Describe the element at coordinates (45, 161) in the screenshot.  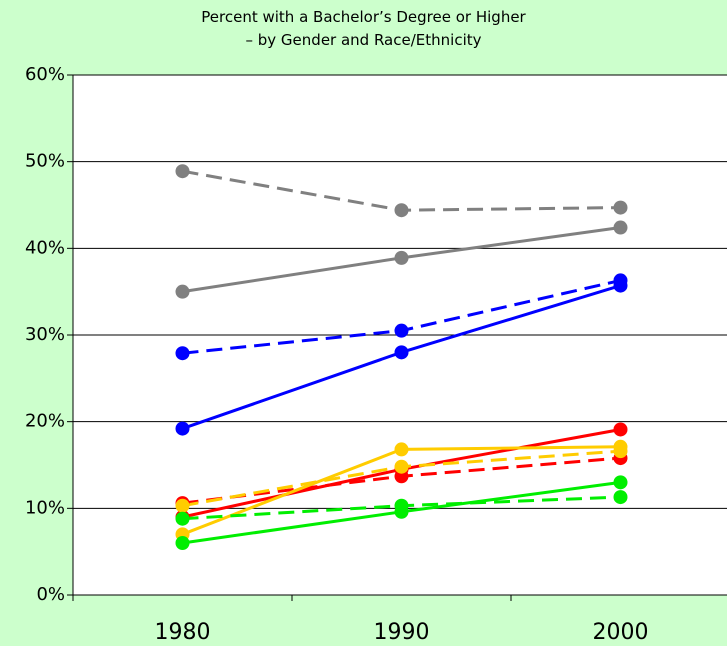
I see `y-tick-label: 50%` at that location.